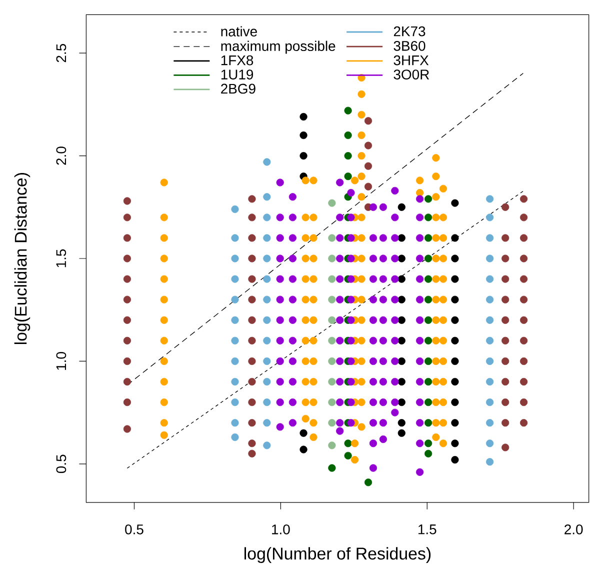 The height and width of the screenshot is (575, 590). Describe the element at coordinates (410, 31) in the screenshot. I see `legend-label: 2K73` at that location.